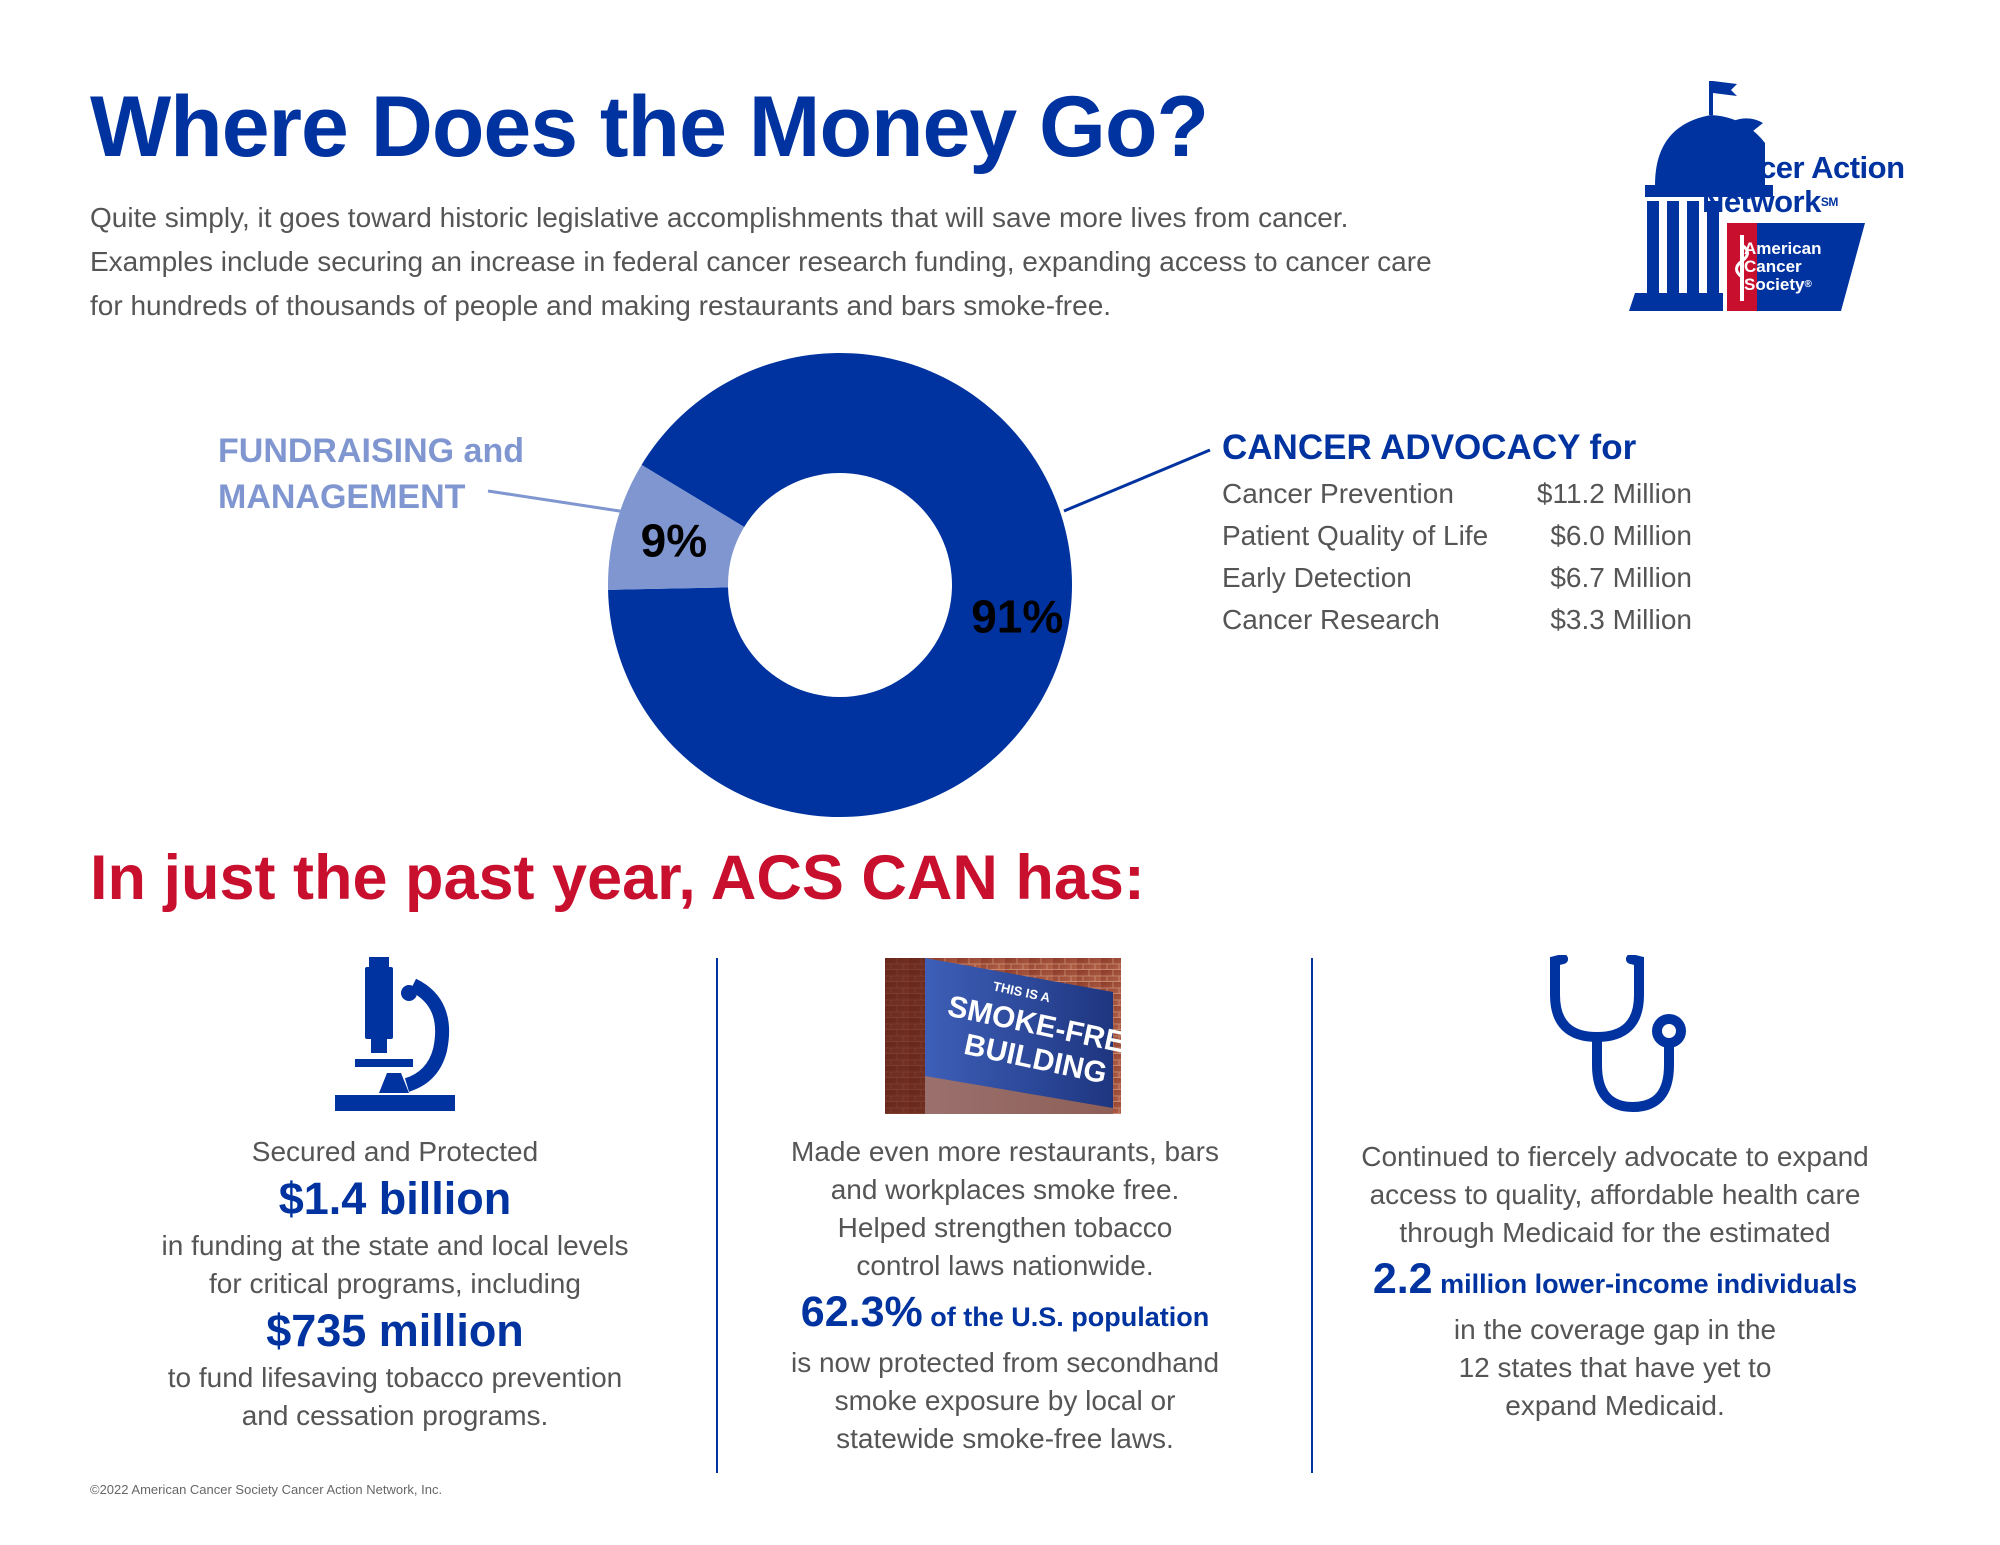 The height and width of the screenshot is (1545, 2000). Describe the element at coordinates (1615, 1405) in the screenshot. I see `text-line: expand Medicaid.` at that location.